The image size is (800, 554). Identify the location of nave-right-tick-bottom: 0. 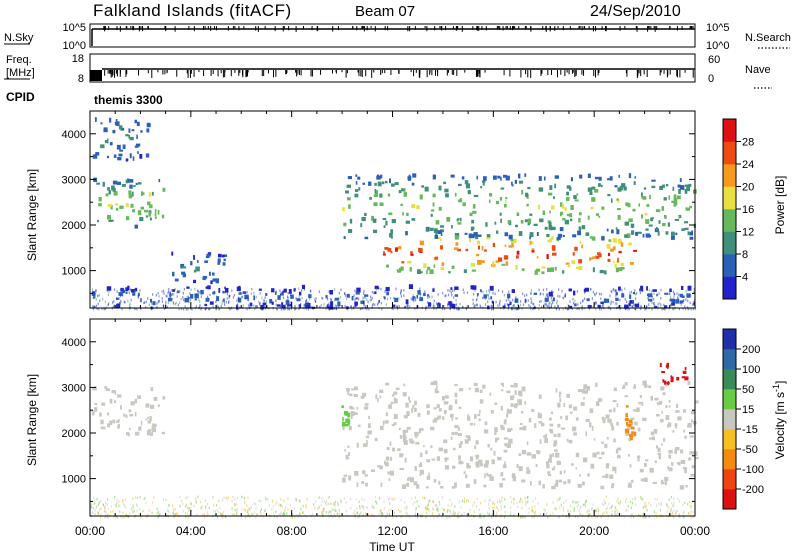
(711, 79).